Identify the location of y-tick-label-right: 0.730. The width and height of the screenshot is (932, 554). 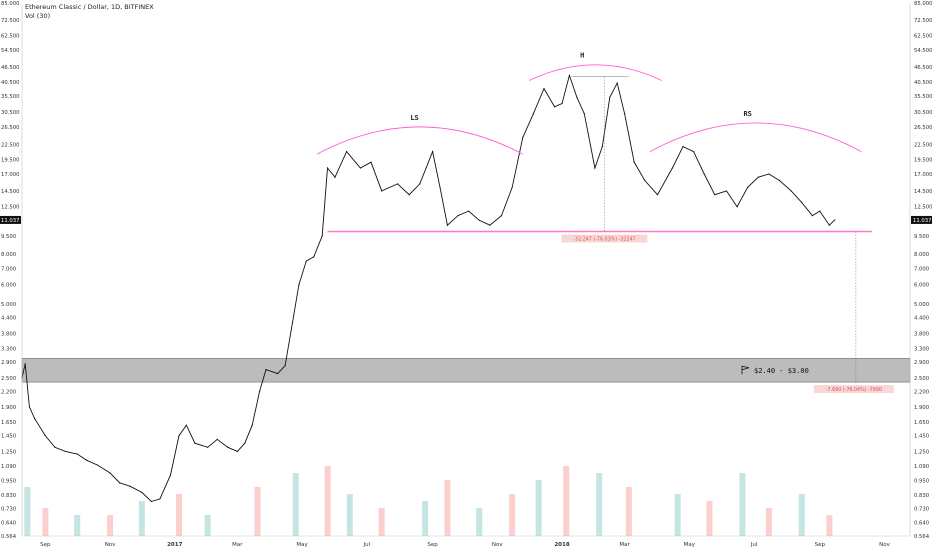
(922, 510).